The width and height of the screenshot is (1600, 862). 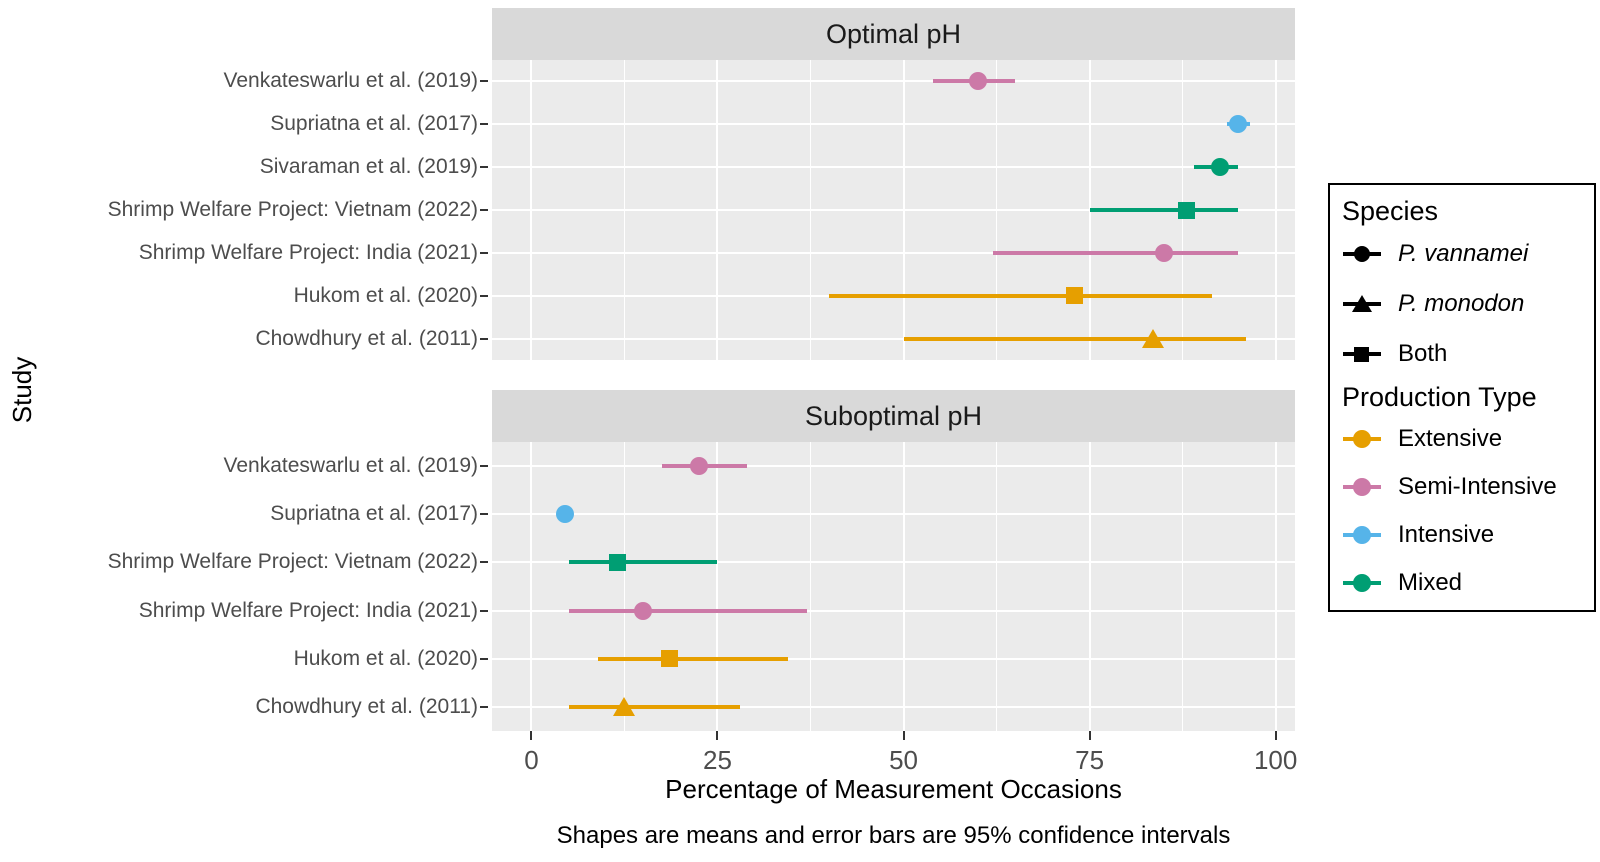 I want to click on legend-item-production-intensive: Intensive, so click(x=1468, y=535).